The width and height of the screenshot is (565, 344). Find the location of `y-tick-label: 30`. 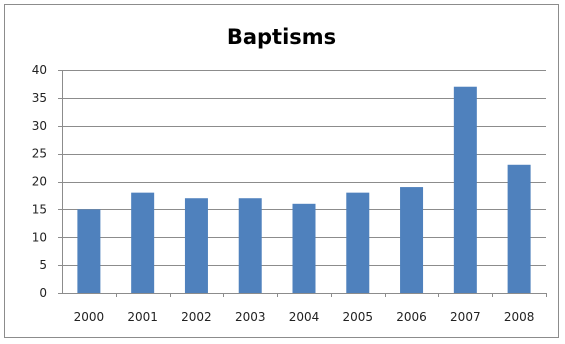

y-tick-label: 30 is located at coordinates (39, 126).